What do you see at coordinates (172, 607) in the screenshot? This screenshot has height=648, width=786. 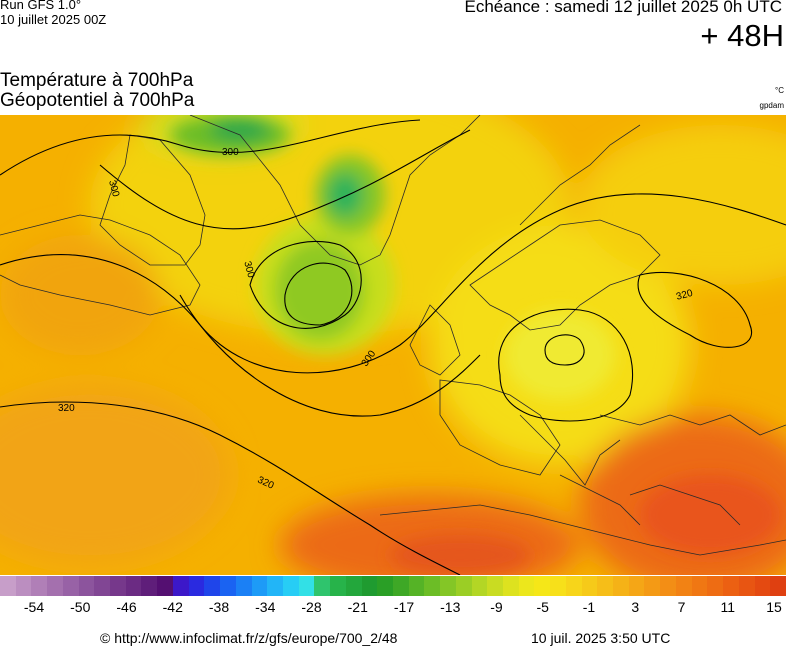 I see `scale-tick-label: -42` at bounding box center [172, 607].